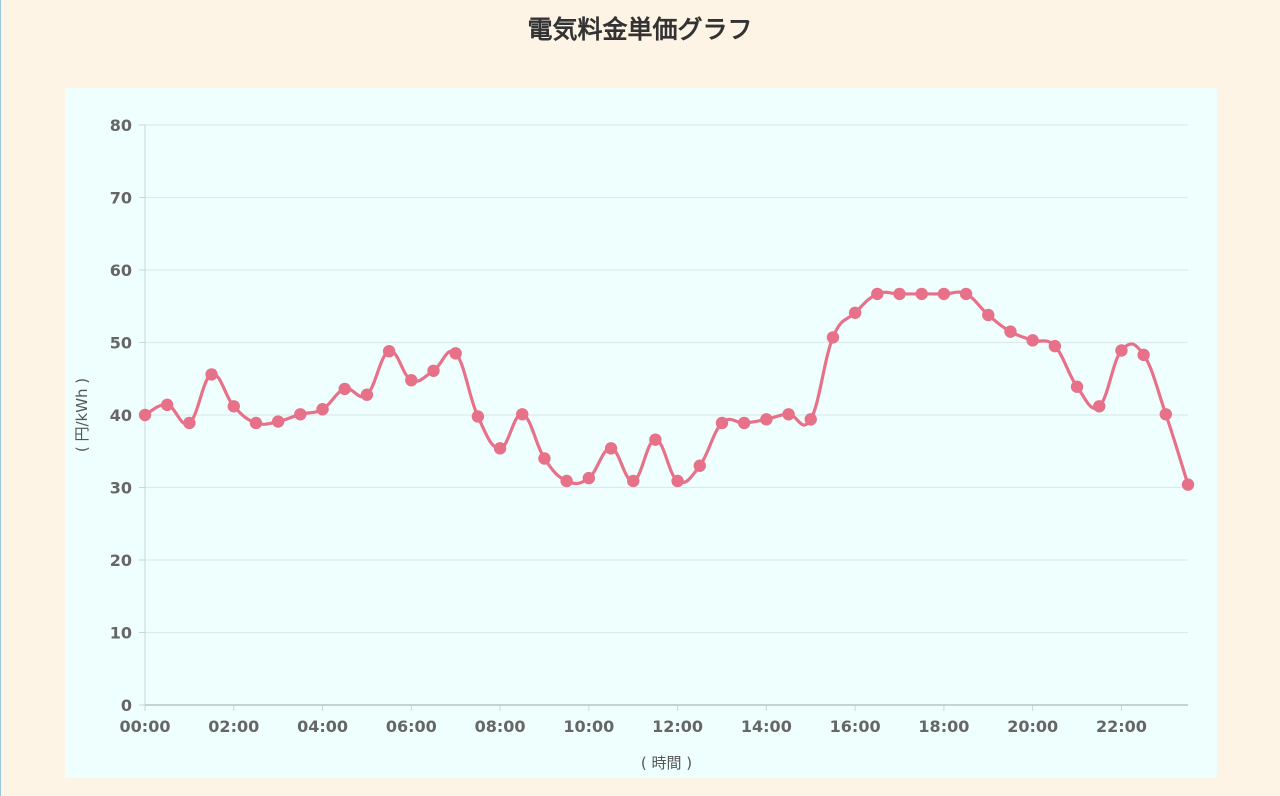  Describe the element at coordinates (1032, 726) in the screenshot. I see `x-tick-label: 20:00` at that location.